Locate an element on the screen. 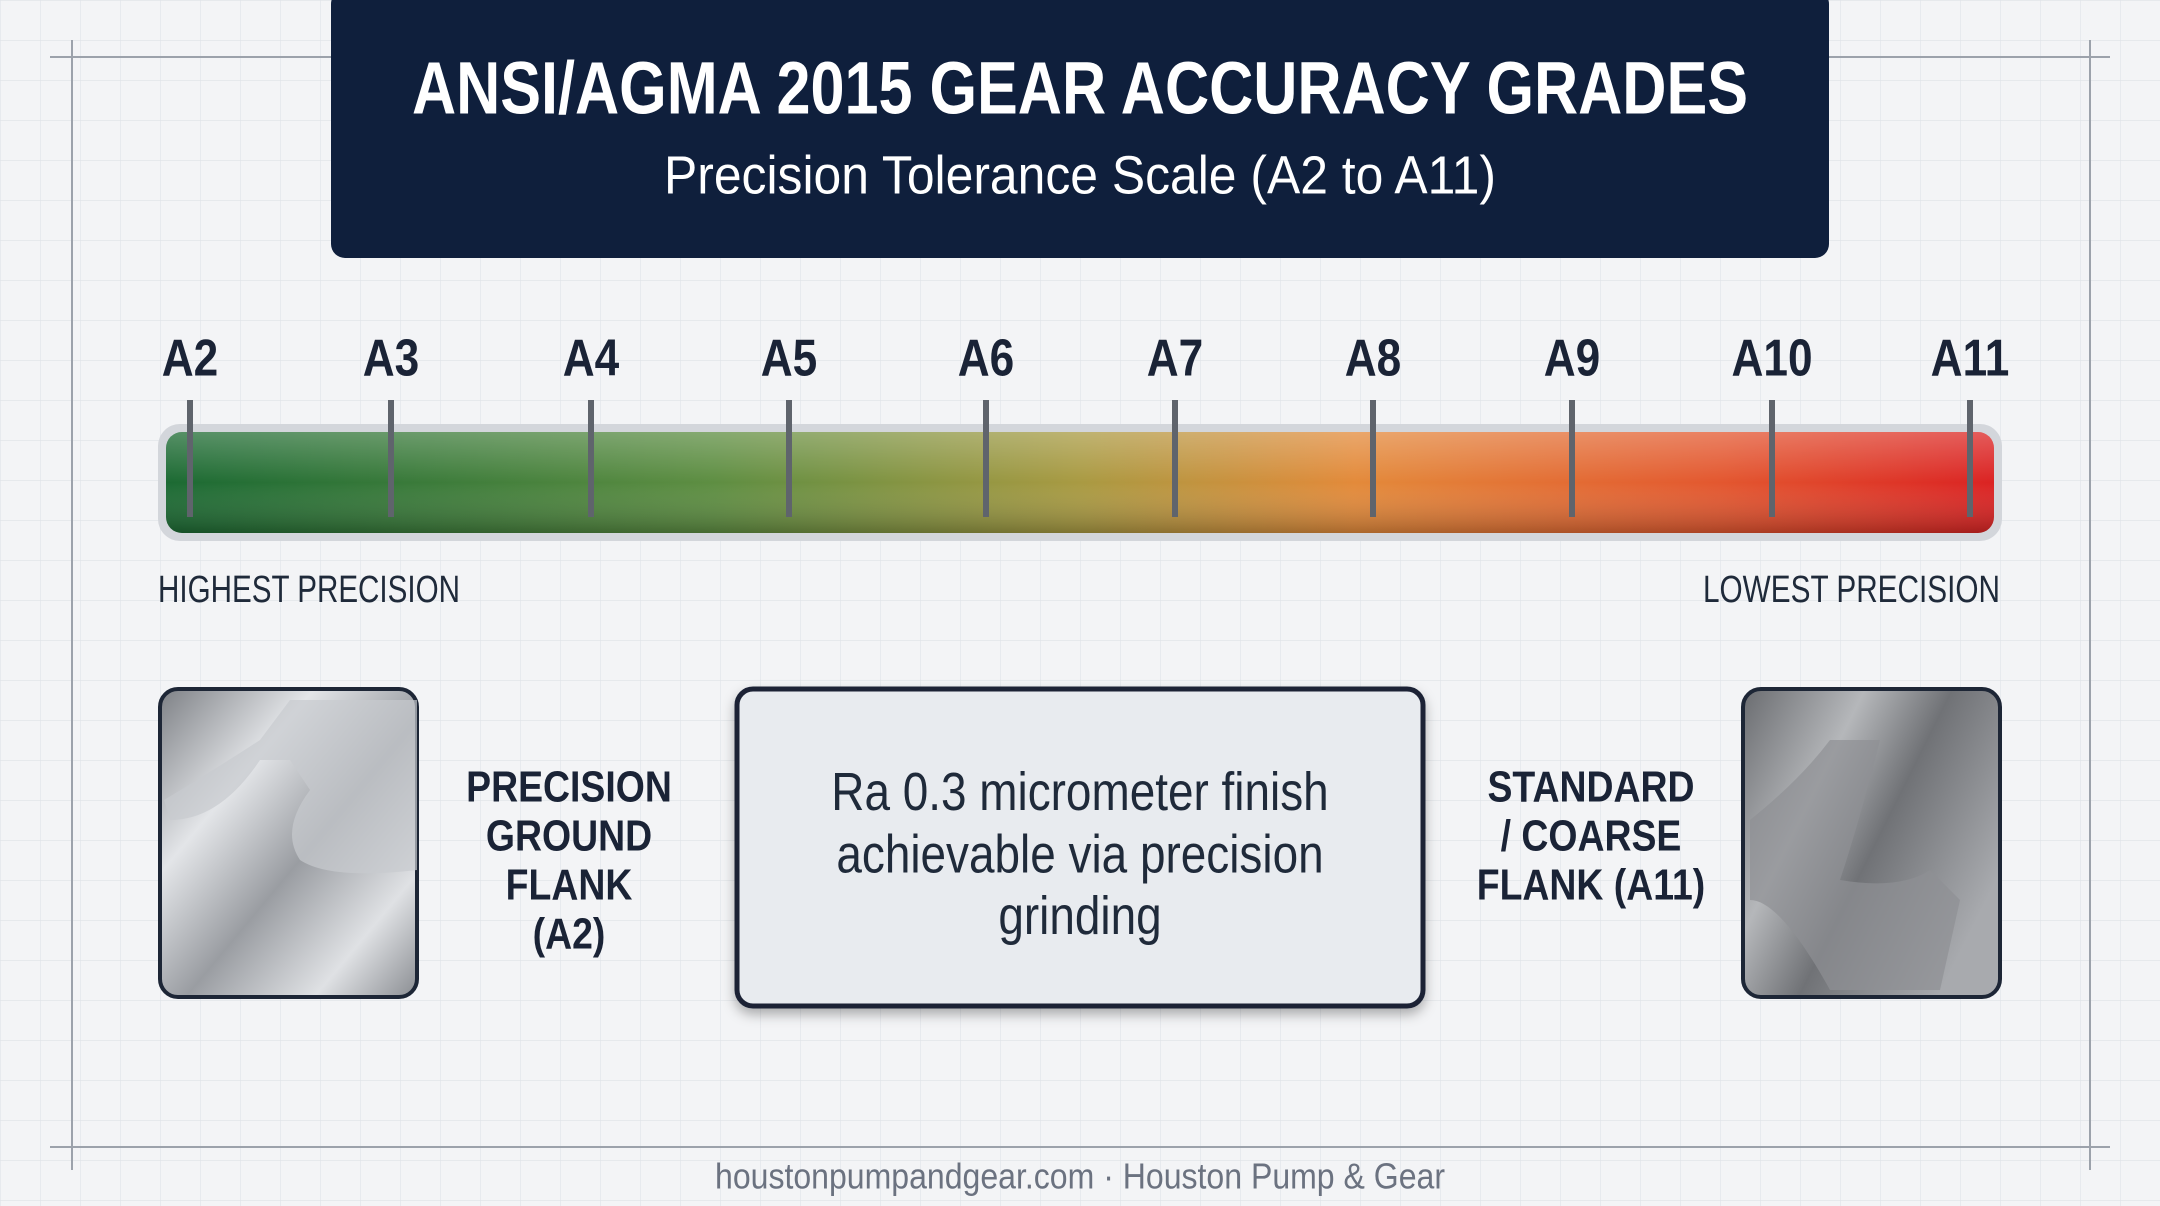  left-image is located at coordinates (288, 843).